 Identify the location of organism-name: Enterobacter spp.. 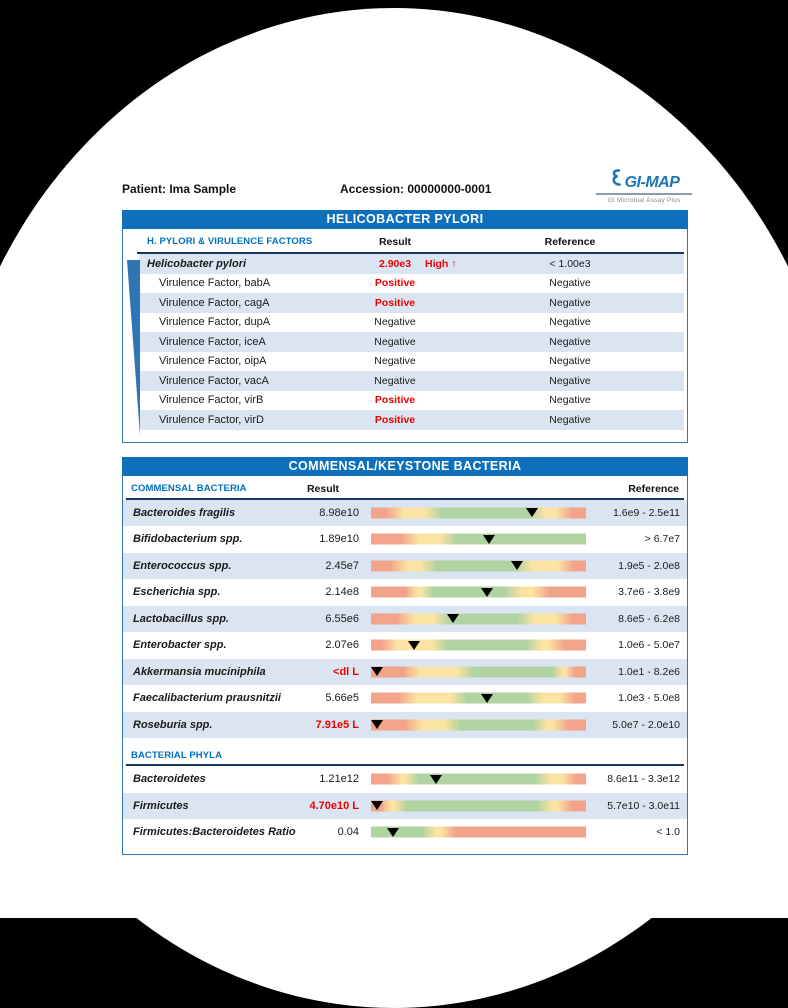
(180, 645).